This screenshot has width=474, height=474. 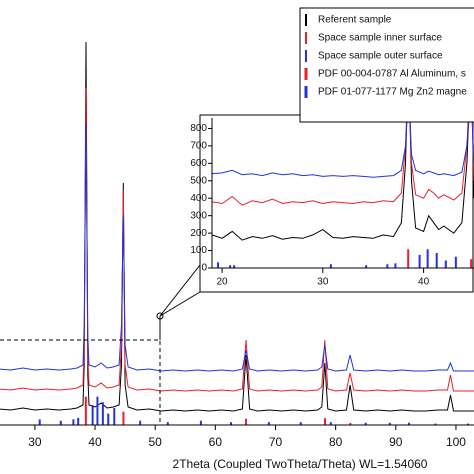 What do you see at coordinates (180, 302) in the screenshot?
I see `zoom-connector` at bounding box center [180, 302].